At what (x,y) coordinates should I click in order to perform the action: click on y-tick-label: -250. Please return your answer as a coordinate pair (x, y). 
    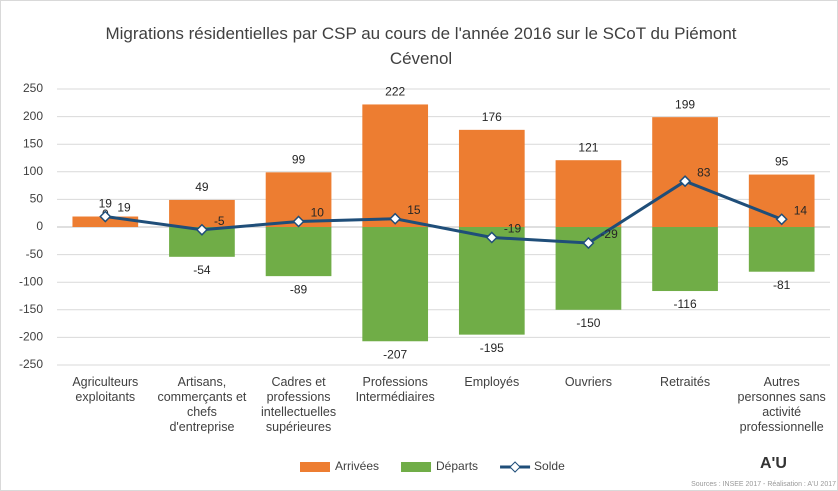
    Looking at the image, I should click on (31, 364).